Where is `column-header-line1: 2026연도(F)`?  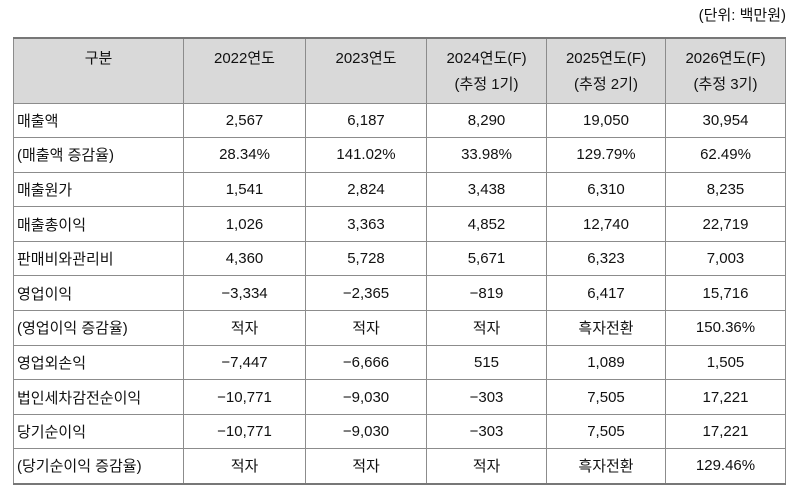
column-header-line1: 2026연도(F) is located at coordinates (725, 58).